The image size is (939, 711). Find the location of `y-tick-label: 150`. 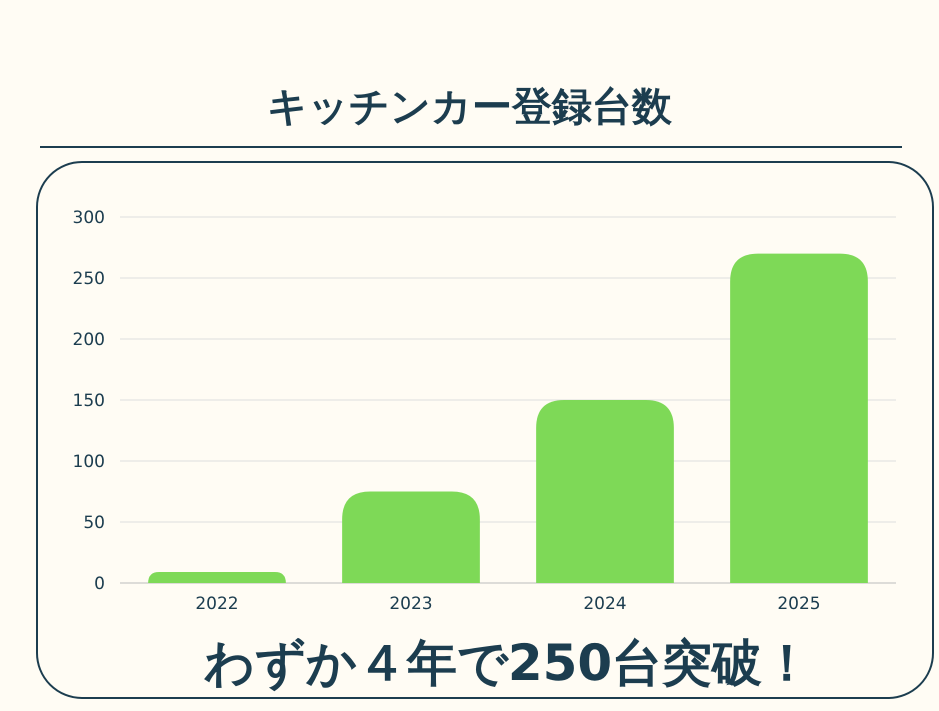

y-tick-label: 150 is located at coordinates (88, 401).